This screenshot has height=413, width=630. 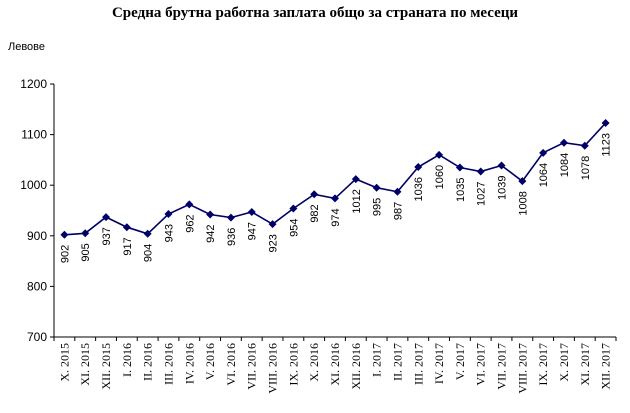 I want to click on data-value-label: 1060, so click(x=440, y=177).